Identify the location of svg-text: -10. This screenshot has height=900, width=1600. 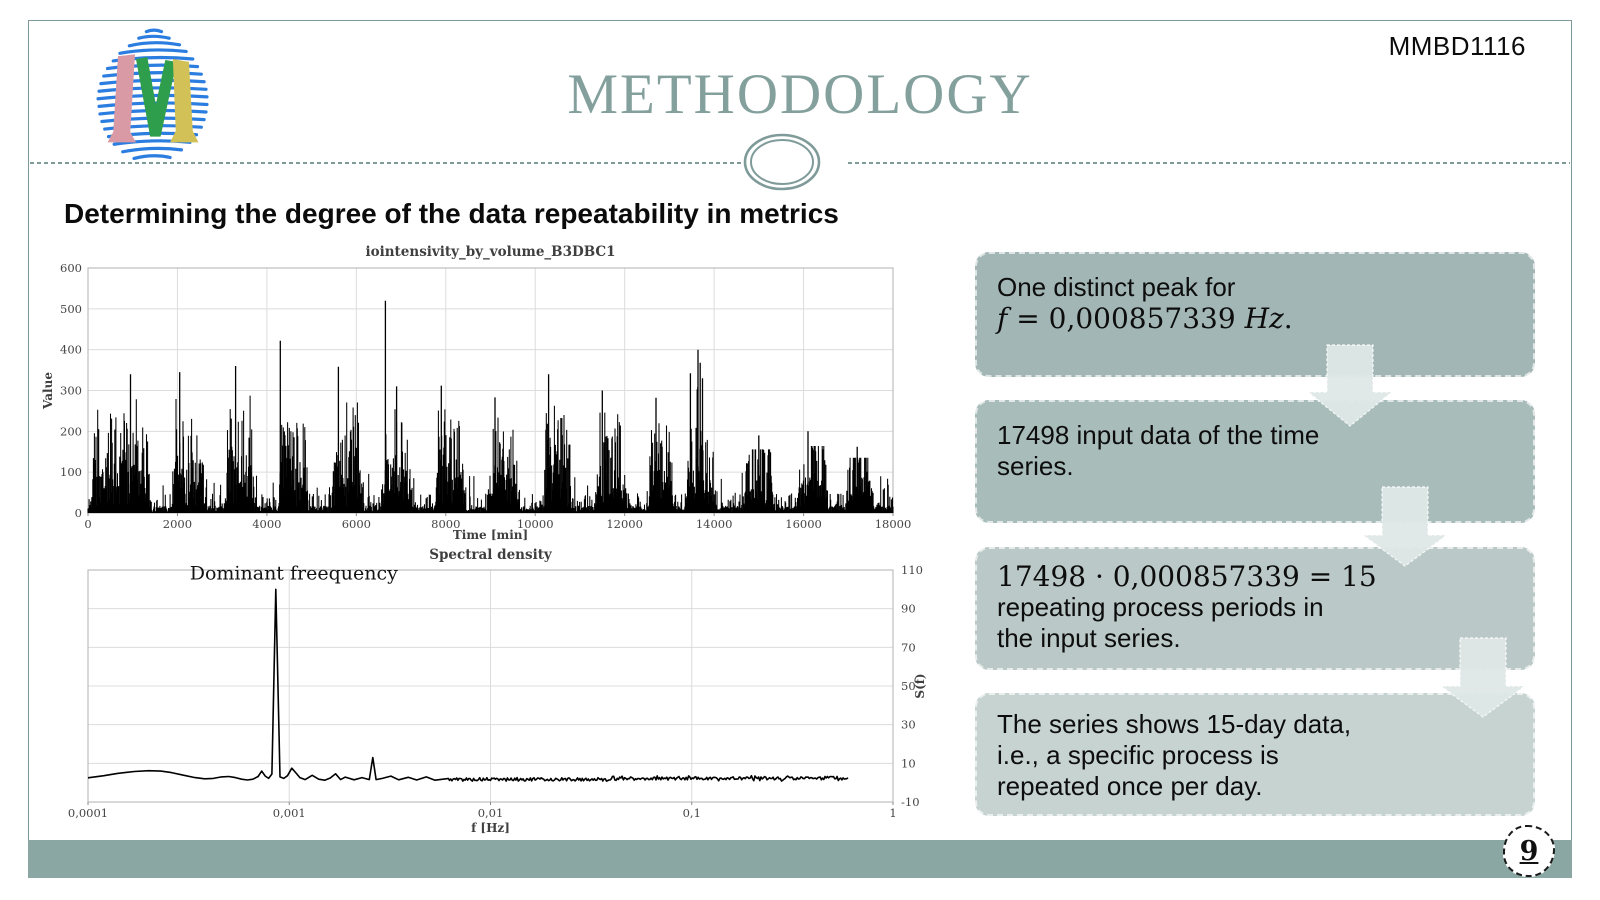
(910, 802).